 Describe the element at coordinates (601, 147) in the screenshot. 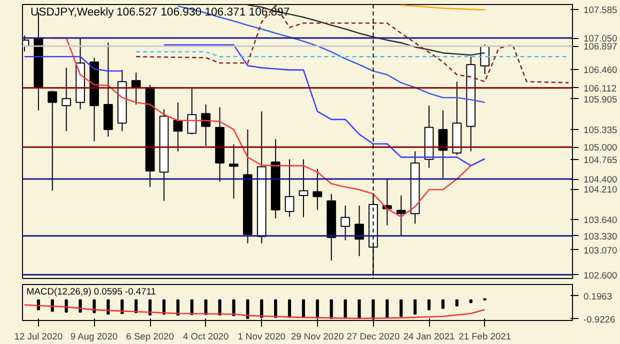

I see `y-tick-label: 105.000` at that location.